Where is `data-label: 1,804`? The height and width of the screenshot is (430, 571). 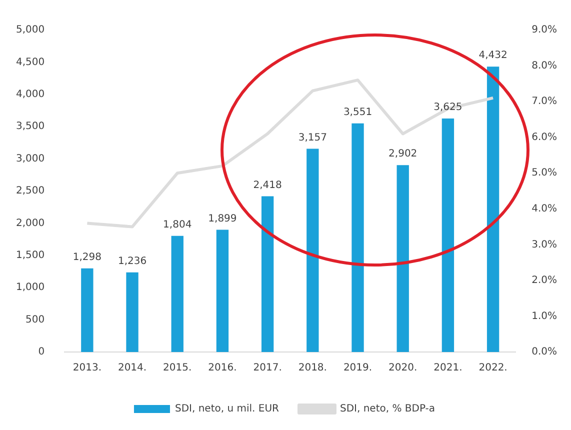
data-label: 1,804 is located at coordinates (177, 224).